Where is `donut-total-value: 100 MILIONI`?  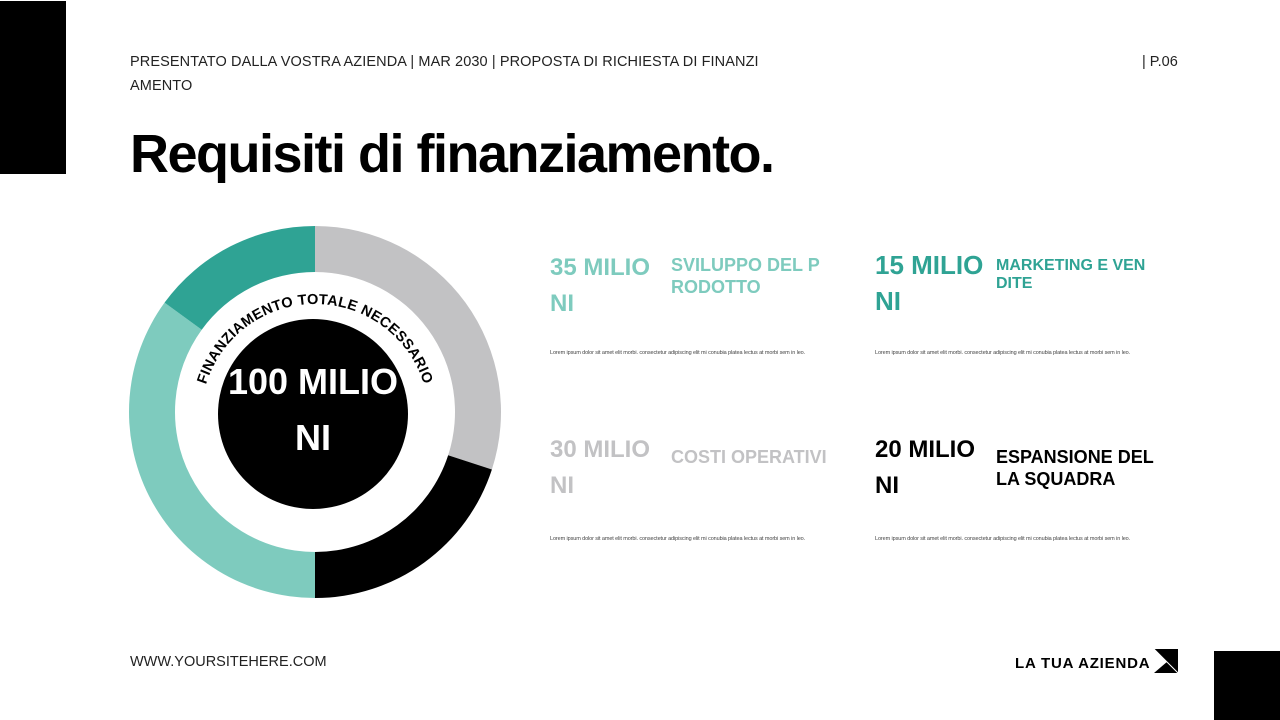
donut-total-value: 100 MILIONI is located at coordinates (313, 409).